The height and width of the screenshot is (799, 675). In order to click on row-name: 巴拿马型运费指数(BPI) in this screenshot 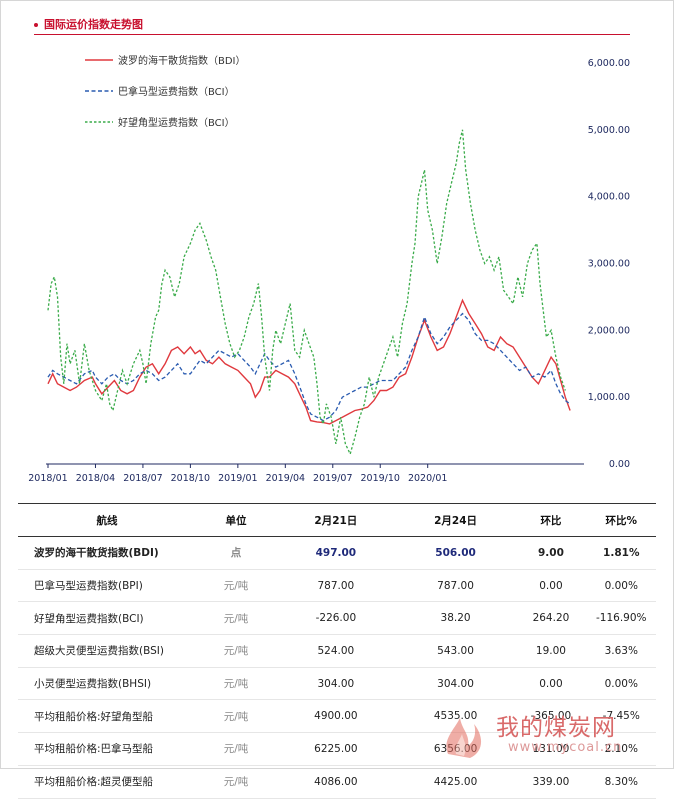, I will do `click(107, 586)`.